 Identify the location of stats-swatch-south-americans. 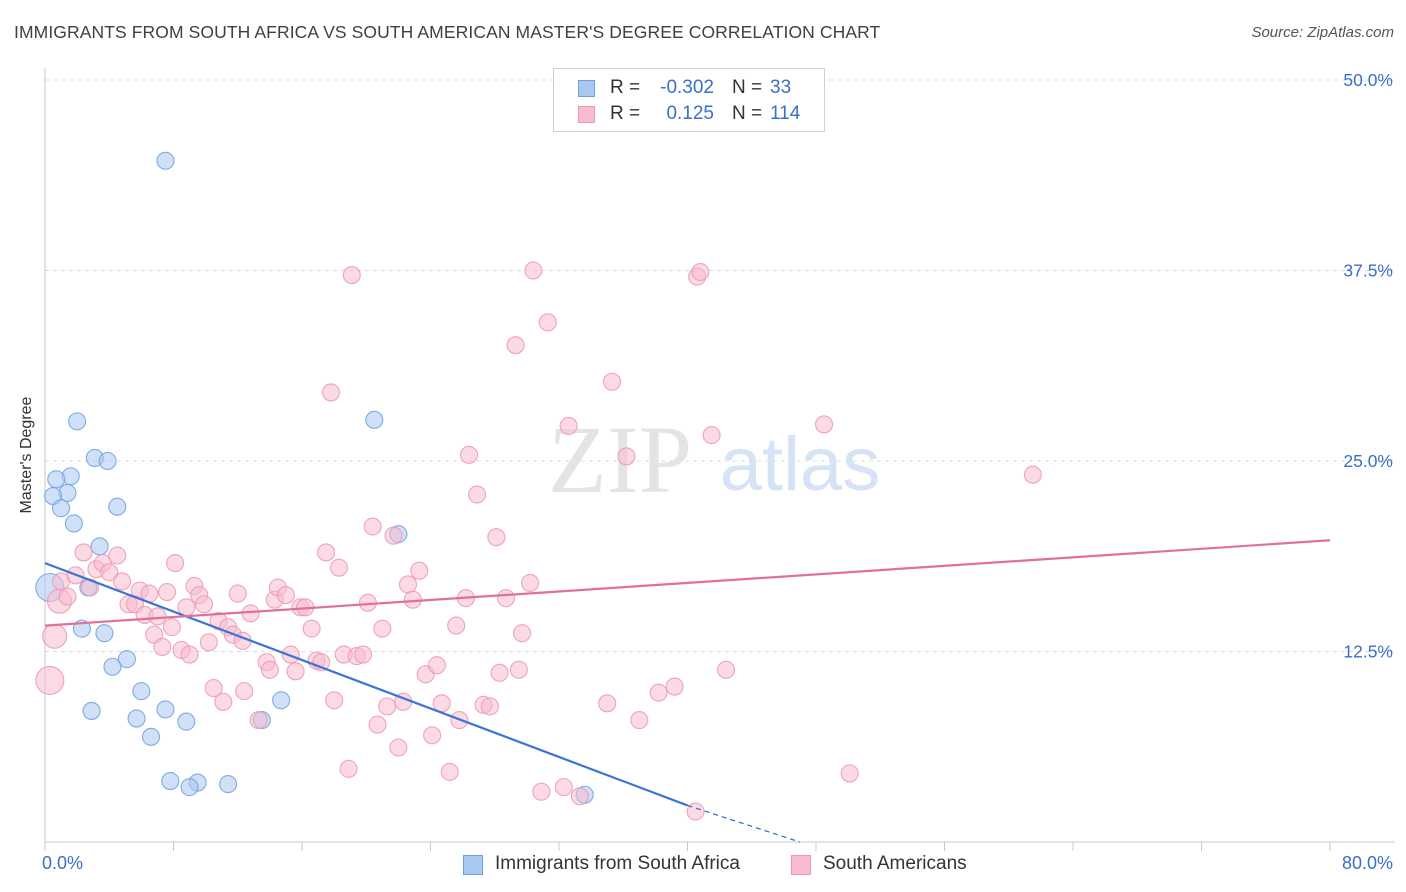
(586, 114).